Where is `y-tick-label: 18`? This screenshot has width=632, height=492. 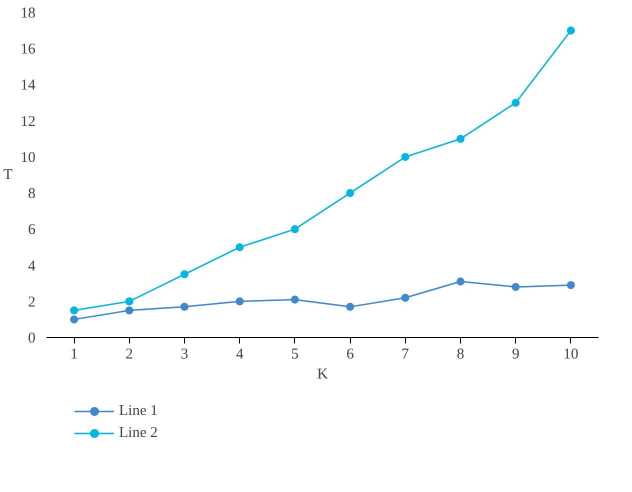
y-tick-label: 18 is located at coordinates (28, 14).